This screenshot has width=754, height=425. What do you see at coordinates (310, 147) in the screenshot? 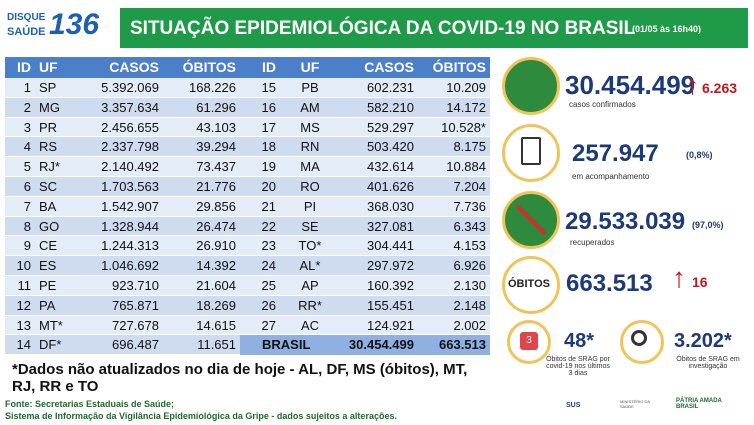
I see `cell: RN` at bounding box center [310, 147].